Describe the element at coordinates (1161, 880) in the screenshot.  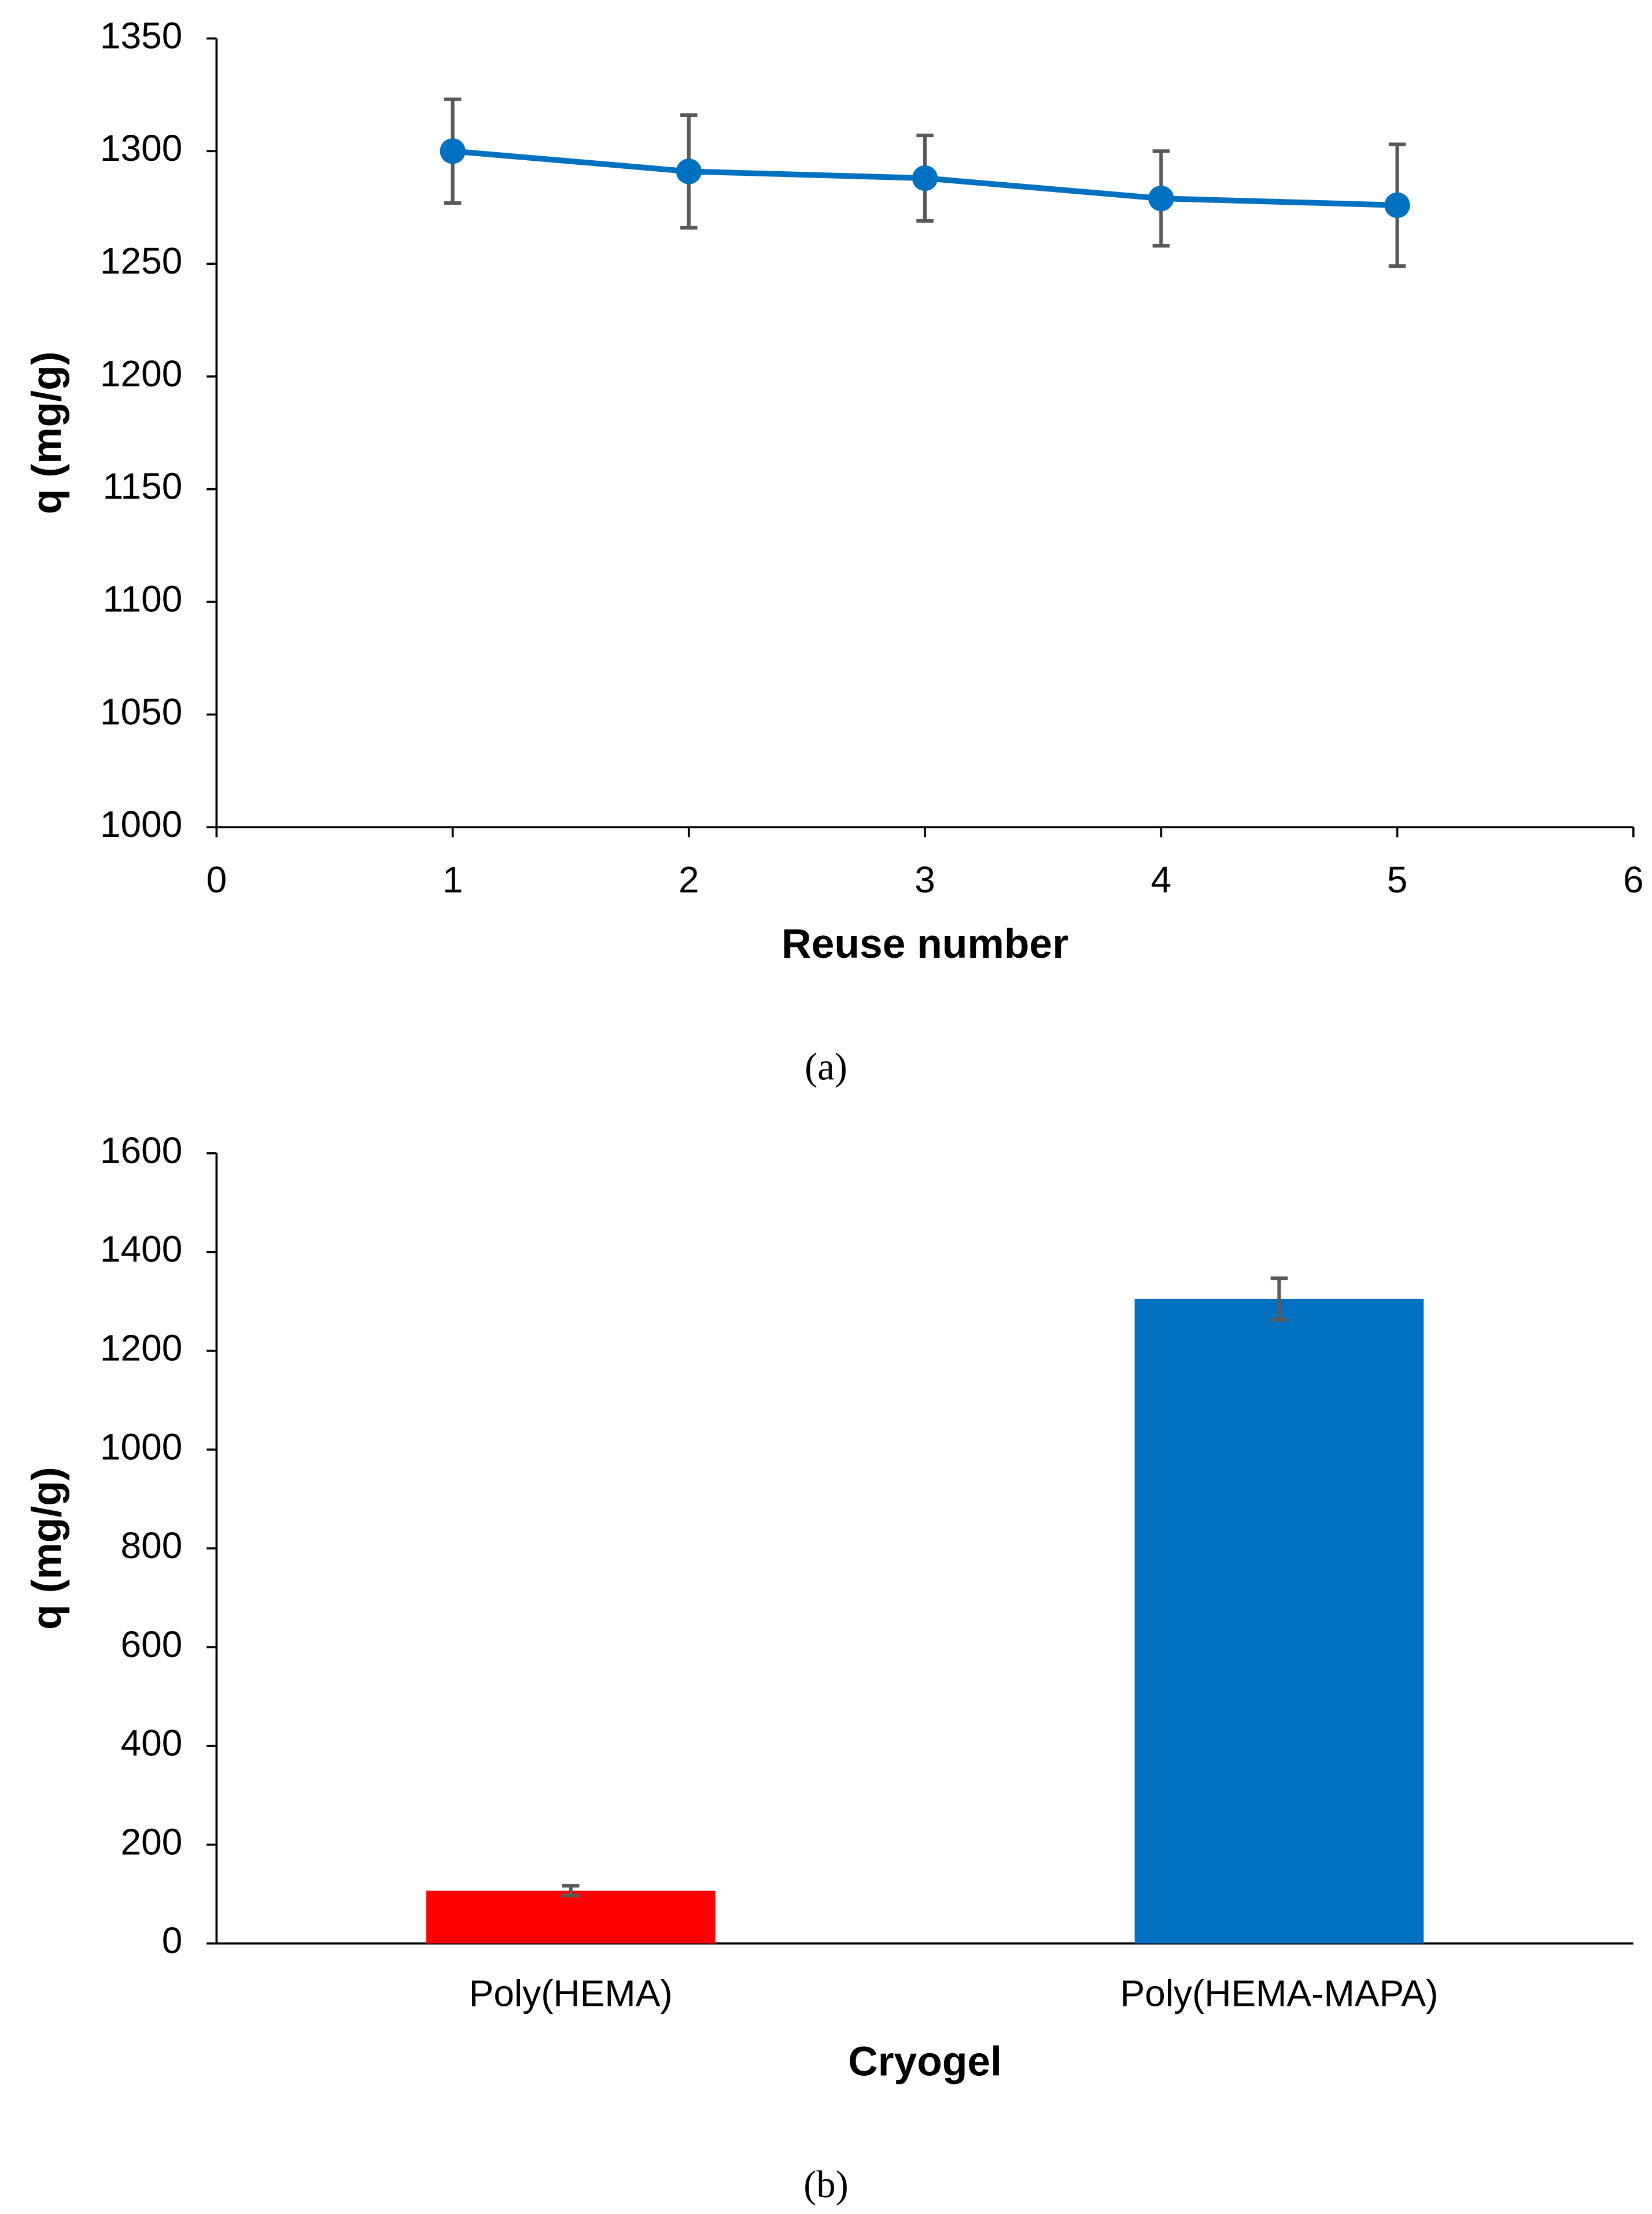
I see `x-tick-label: 4` at that location.